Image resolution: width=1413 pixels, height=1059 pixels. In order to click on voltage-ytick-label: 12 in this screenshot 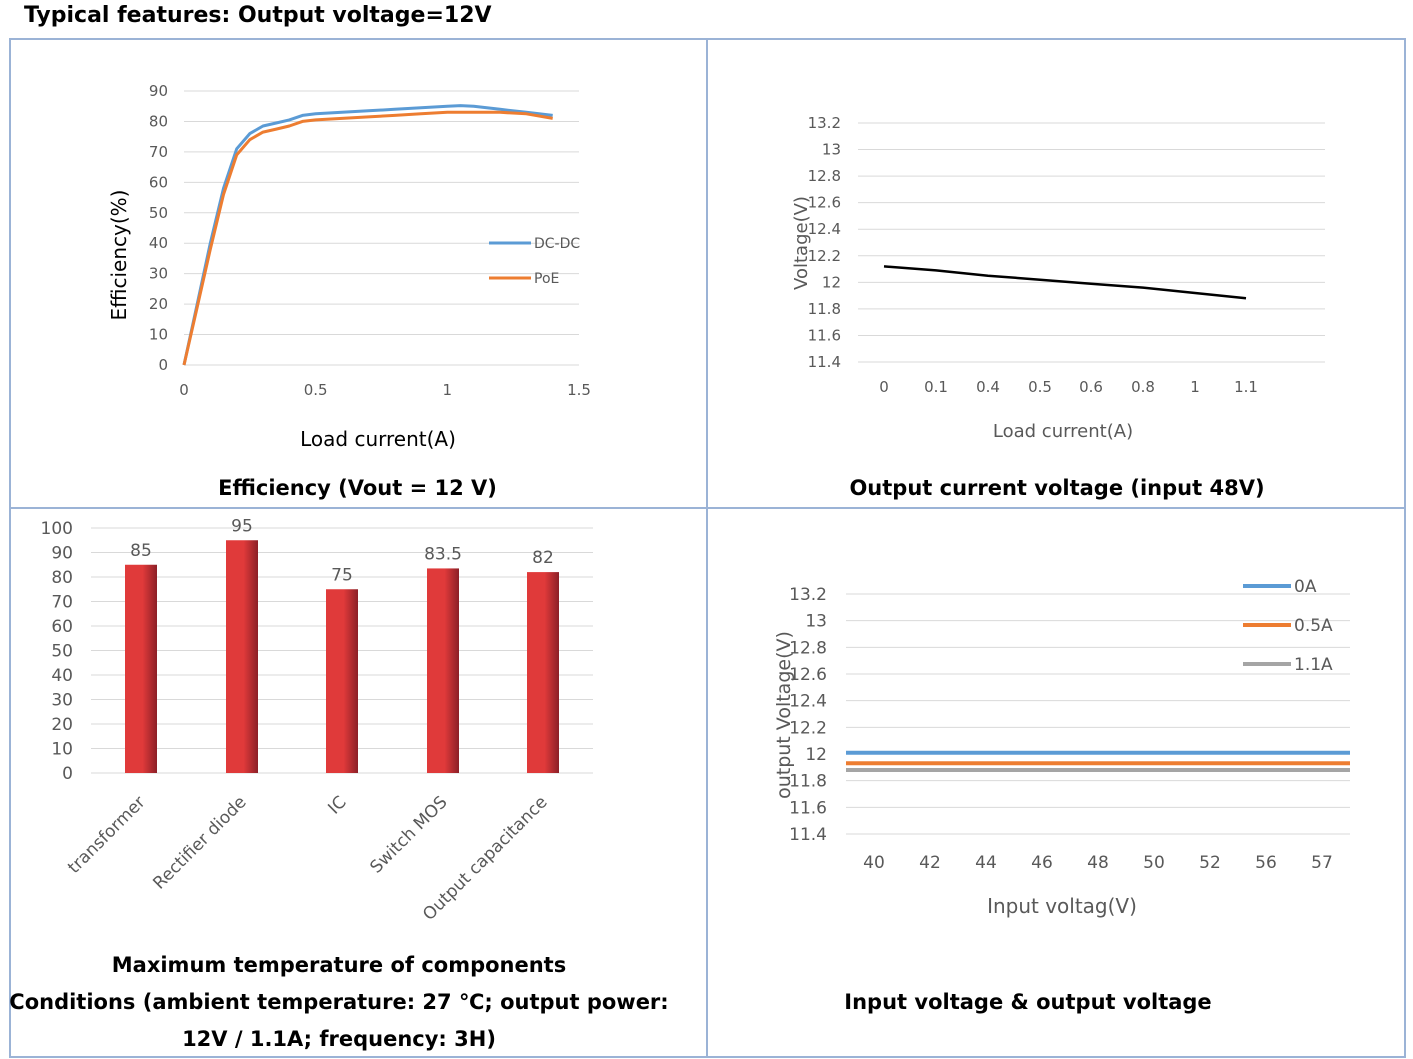, I will do `click(831, 282)`.